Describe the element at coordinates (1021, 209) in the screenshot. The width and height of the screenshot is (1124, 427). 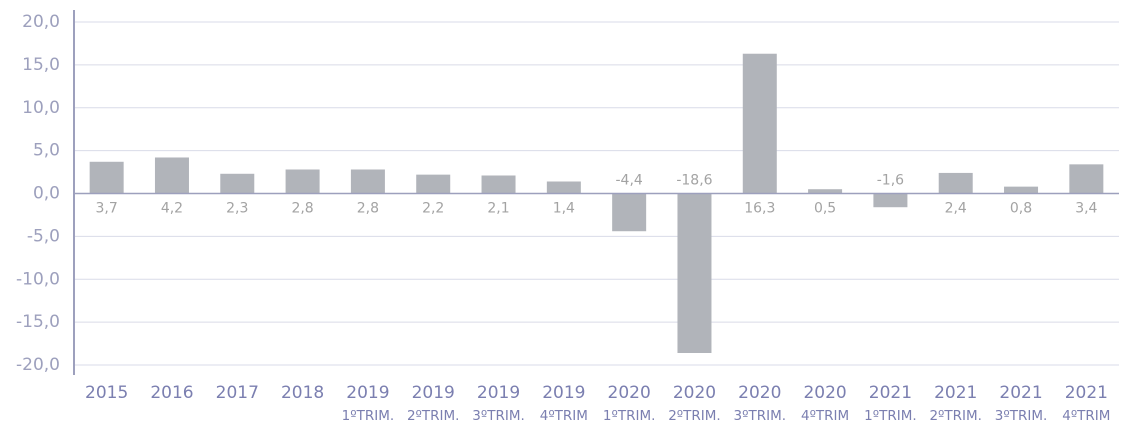
I see `value-label: 0,8` at that location.